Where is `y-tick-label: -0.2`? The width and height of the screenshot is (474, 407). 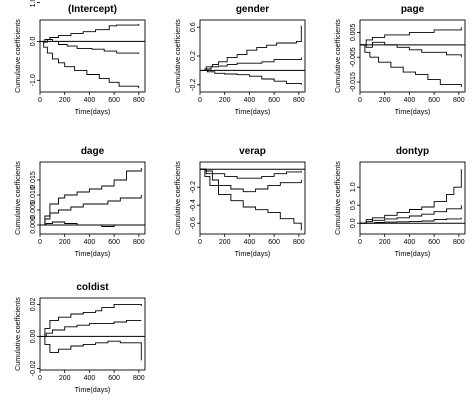
y-tick-label: -0.2 is located at coordinates (193, 187).